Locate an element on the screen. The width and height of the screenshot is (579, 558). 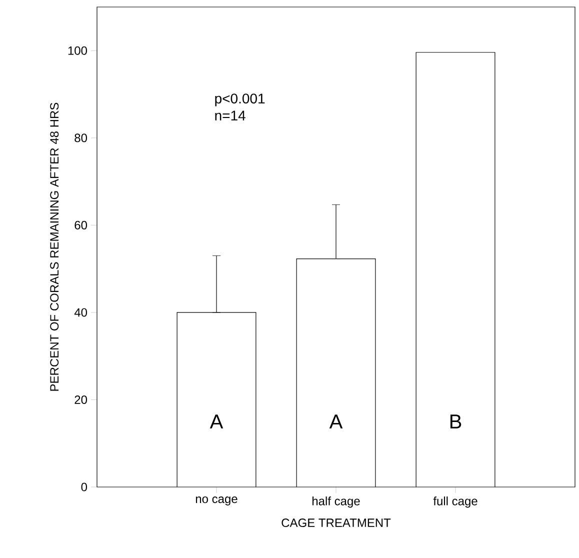
annotation: B is located at coordinates (456, 421).